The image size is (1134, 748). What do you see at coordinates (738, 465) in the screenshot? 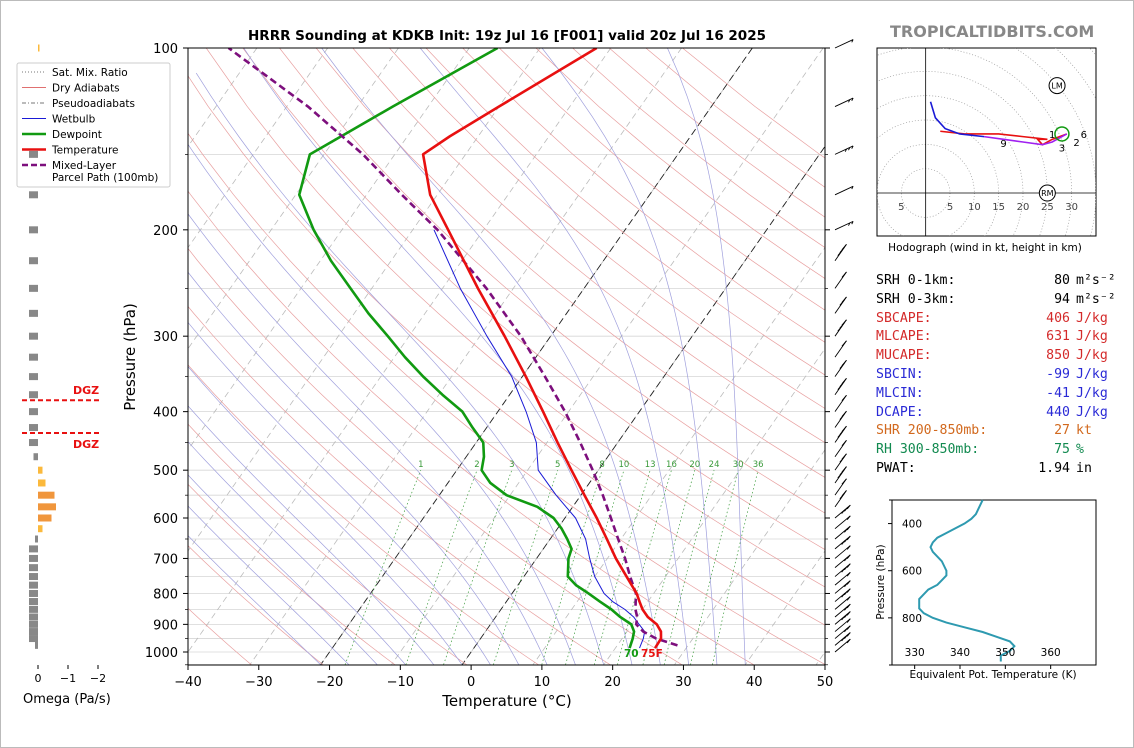
I see `mixing-ratio-label: 30` at bounding box center [738, 465].